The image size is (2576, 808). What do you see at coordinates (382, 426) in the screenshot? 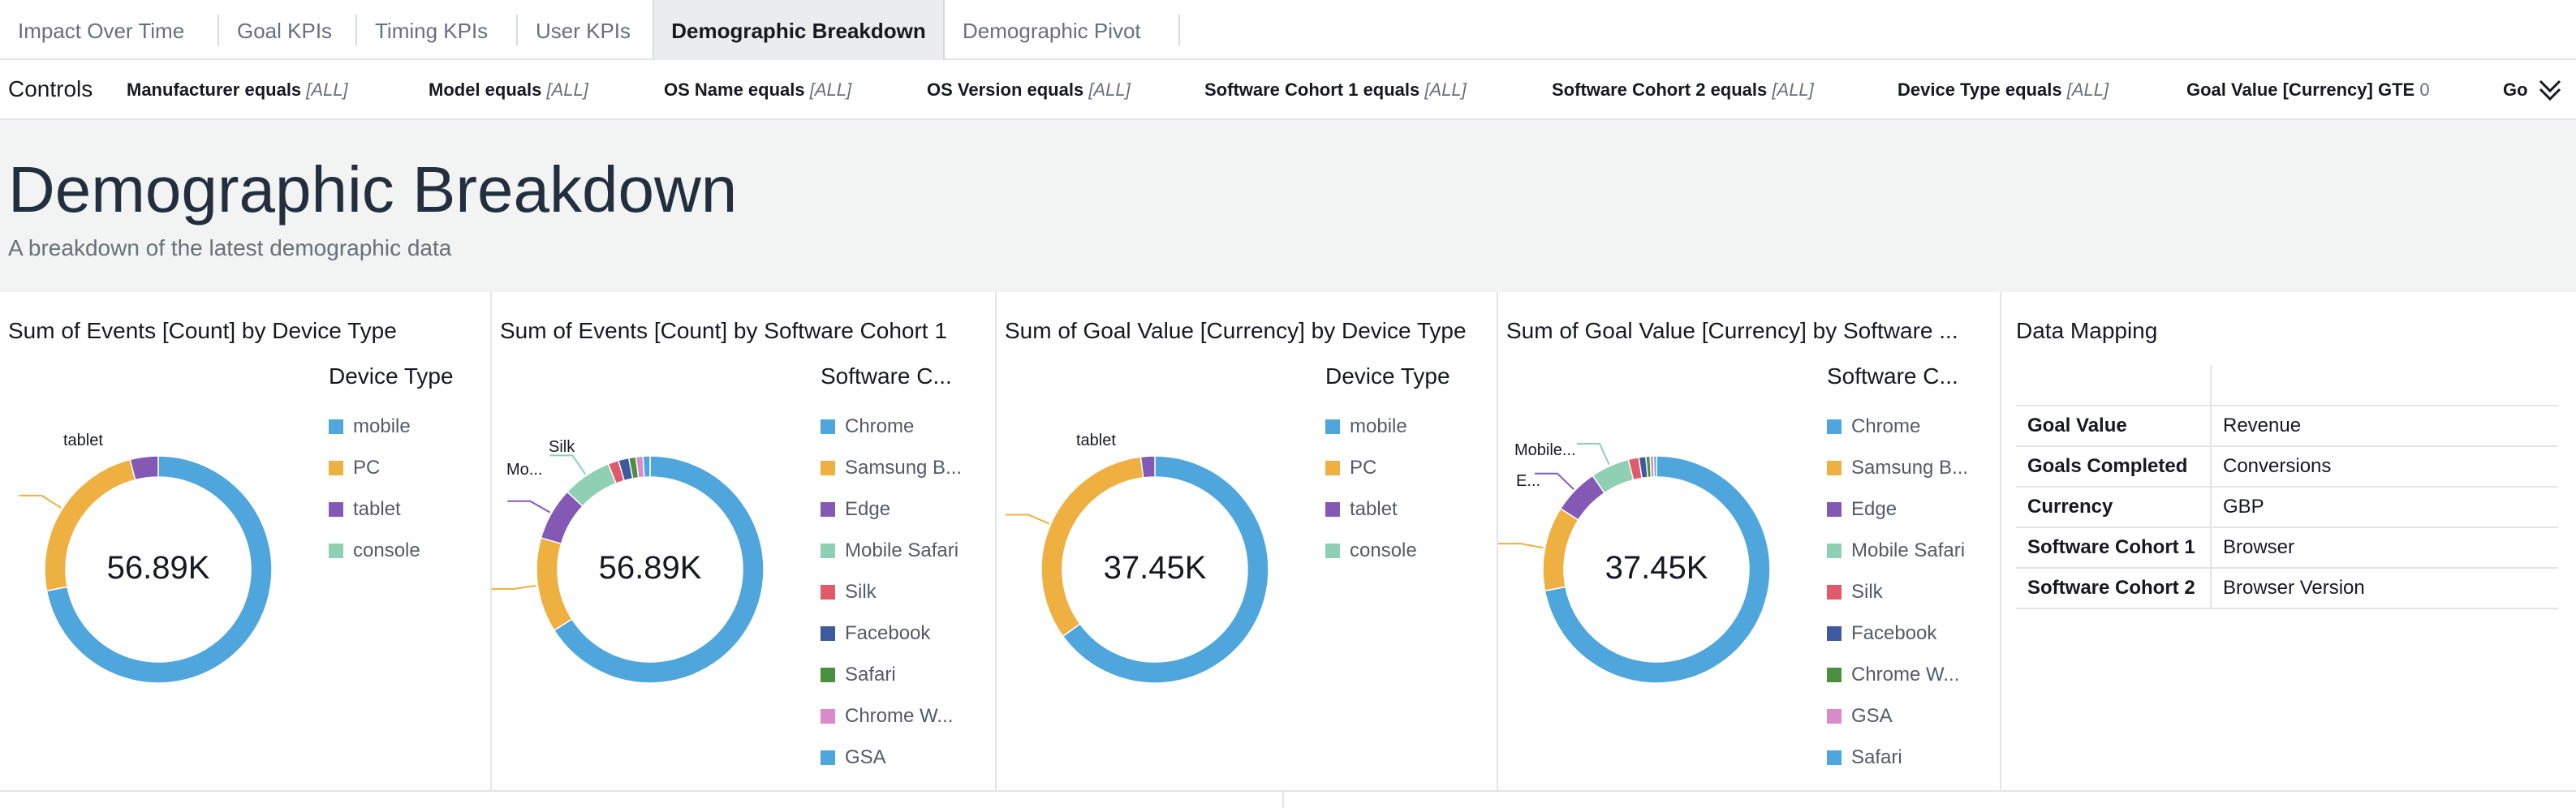
I see `legend-label: mobile` at bounding box center [382, 426].